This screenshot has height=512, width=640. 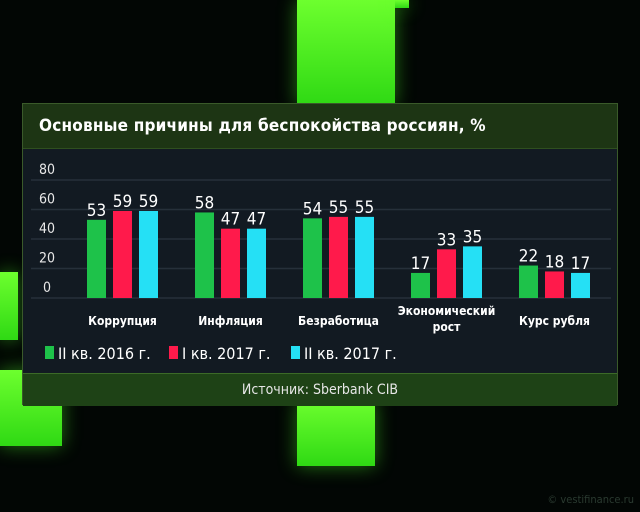 What do you see at coordinates (350, 353) in the screenshot?
I see `legend-label: II кв. 2017 г.` at bounding box center [350, 353].